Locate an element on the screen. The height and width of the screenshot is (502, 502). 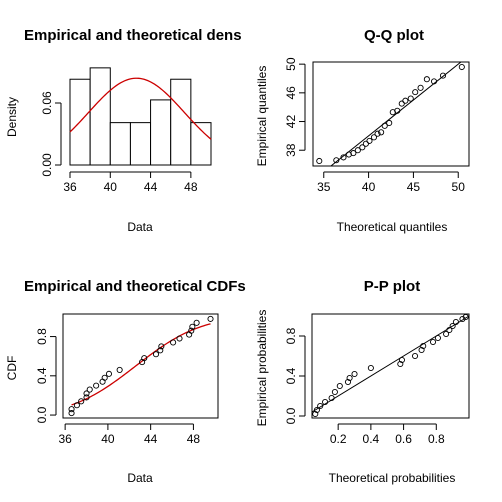
density-x-tick-label: 44 is located at coordinates (151, 187).